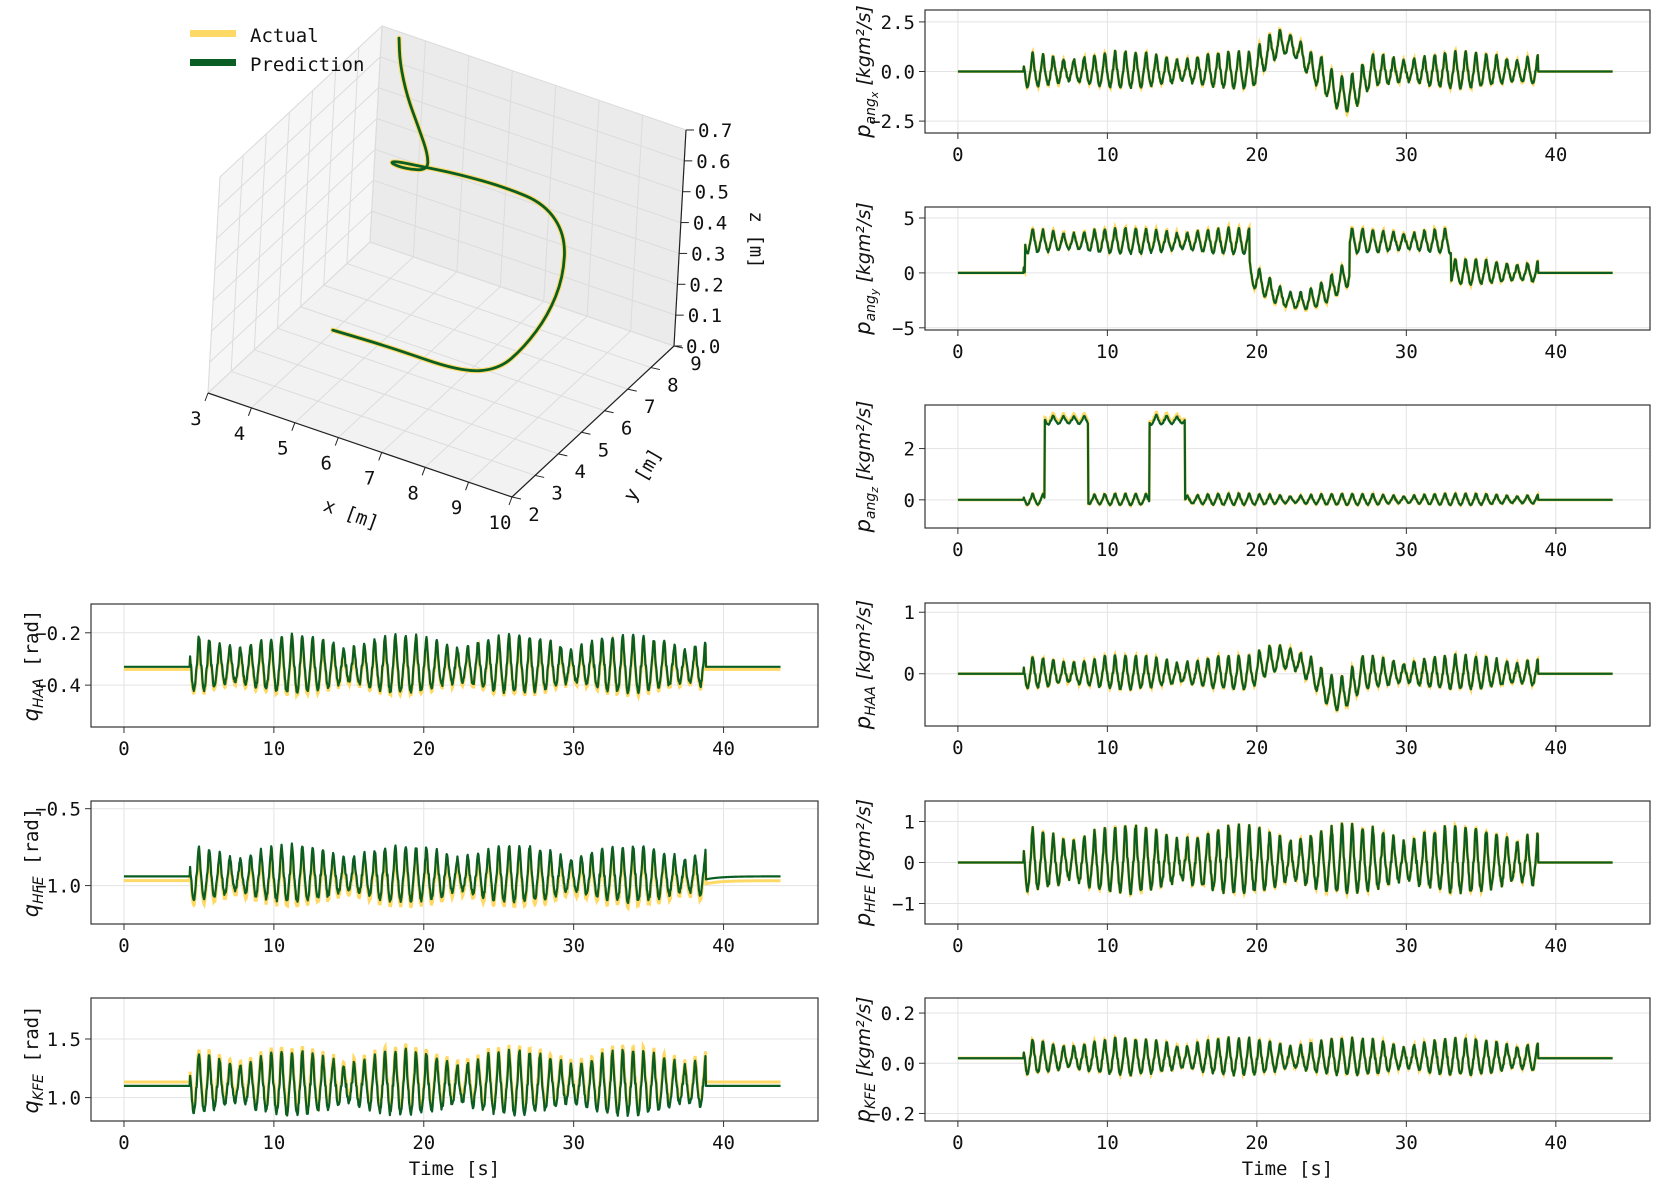 This screenshot has height=1184, width=1660. What do you see at coordinates (58, 887) in the screenshot?
I see `y-tick-label: −1.0` at bounding box center [58, 887].